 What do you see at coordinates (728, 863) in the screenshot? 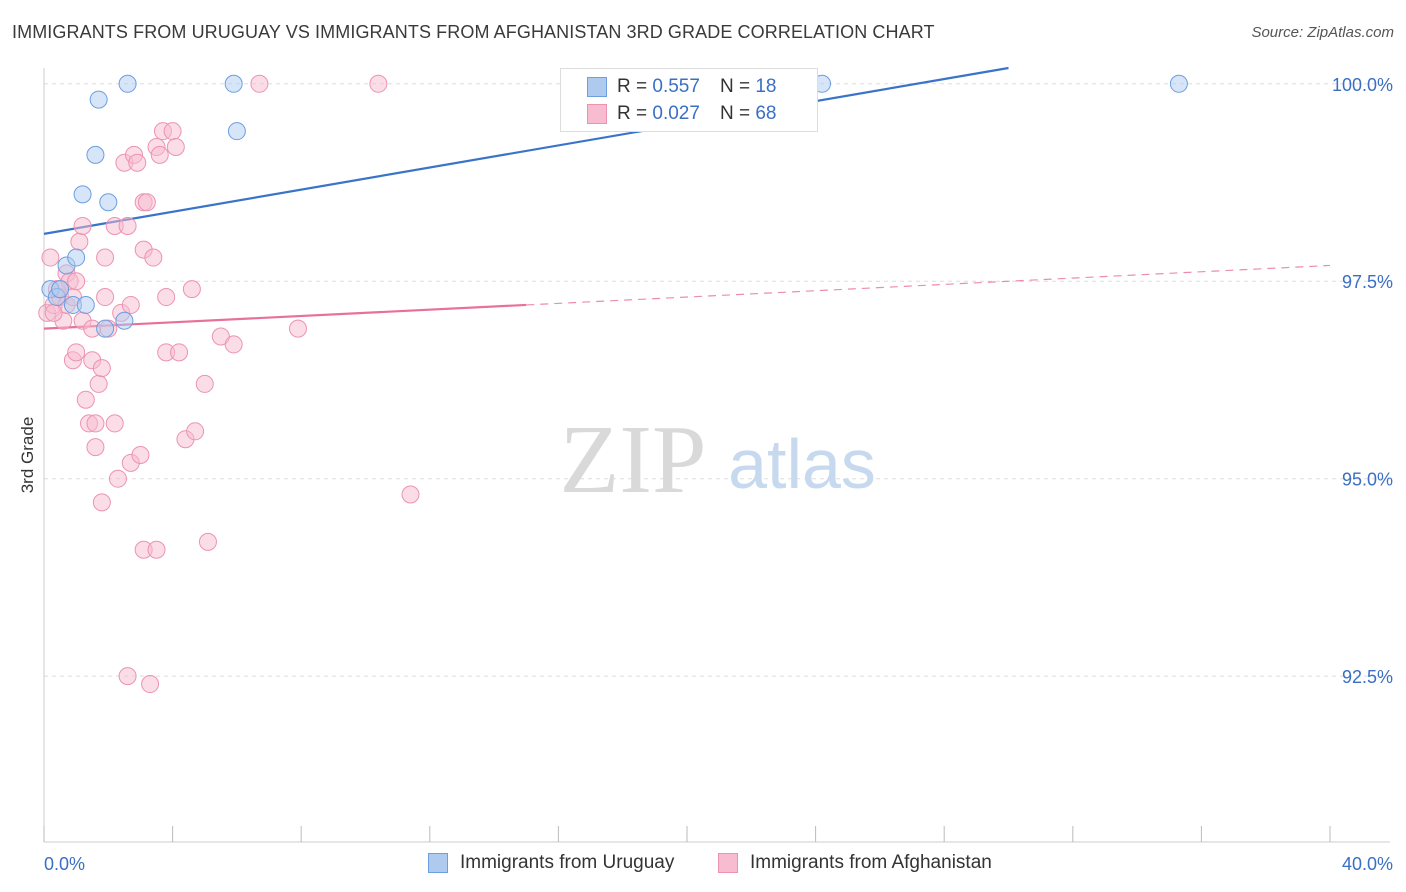
I see `series-swatch-afghanistan` at bounding box center [728, 863].